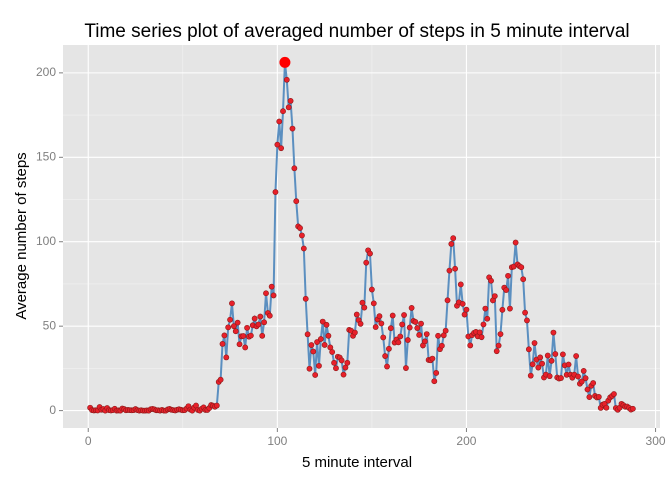 This screenshot has height=480, width=672. I want to click on x-tick-label: 0, so click(88, 441).